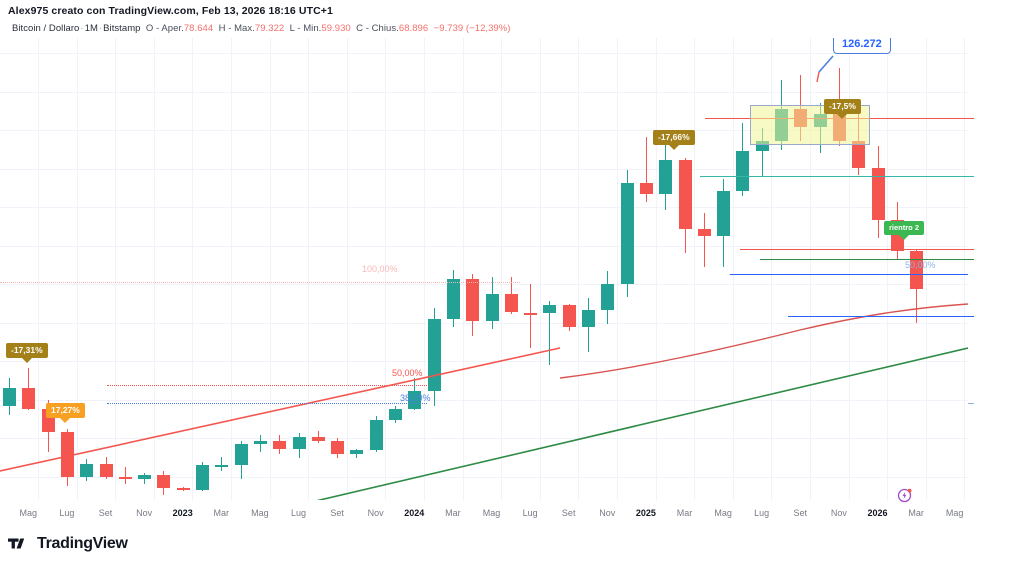 This screenshot has width=1024, height=564. What do you see at coordinates (269, 28) in the screenshot?
I see `legend-high-value: 79.322` at bounding box center [269, 28].